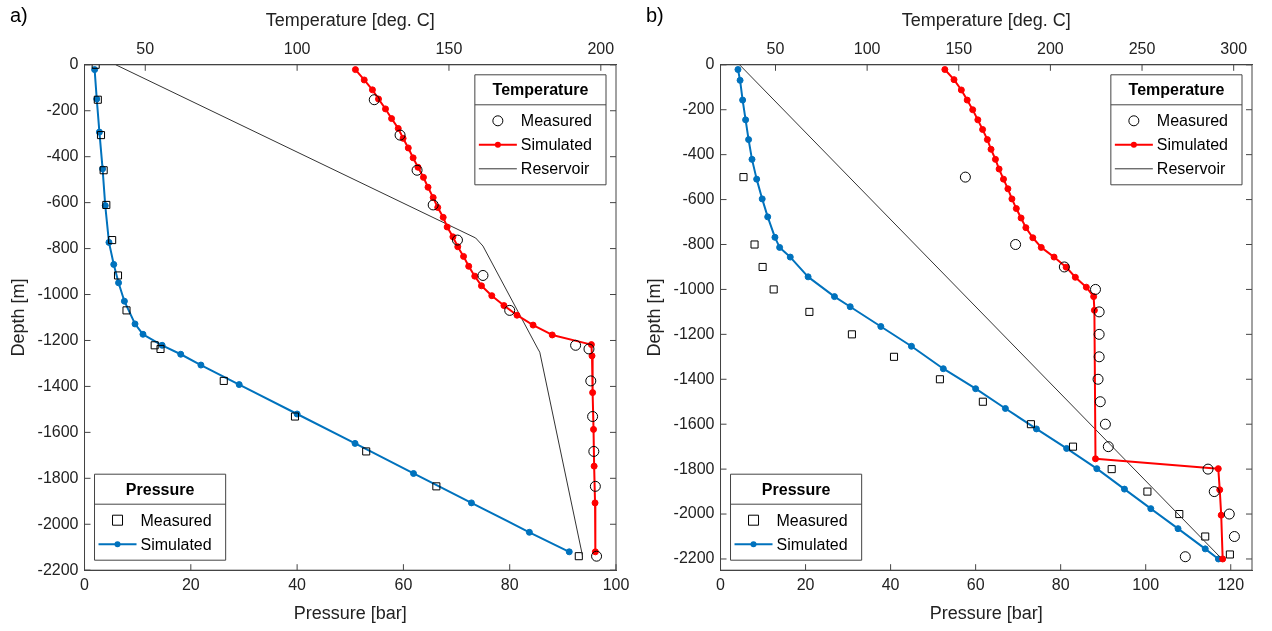  I want to click on y-tick-label: -400, so click(62, 156).